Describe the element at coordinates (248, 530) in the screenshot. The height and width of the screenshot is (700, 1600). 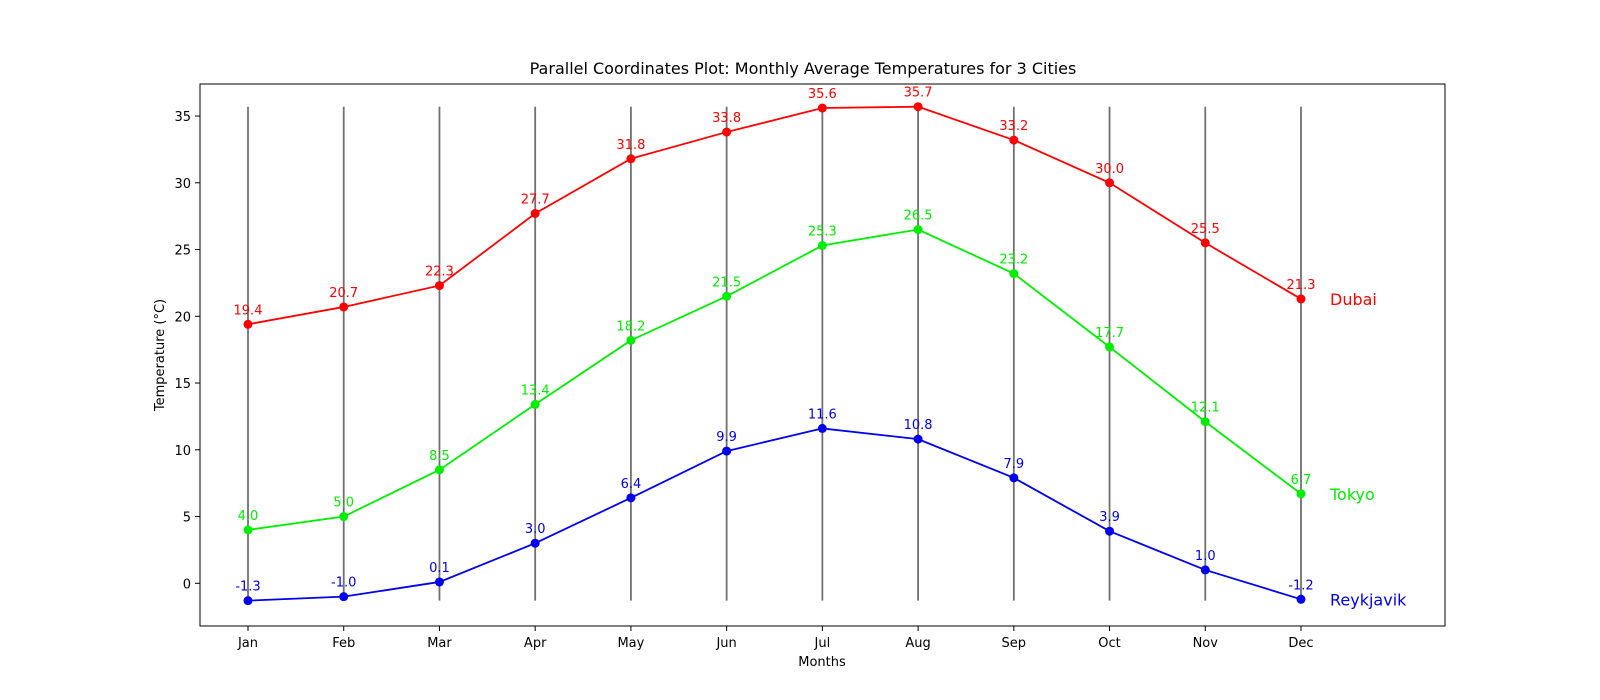
I see `data-point-tokyo-jan` at that location.